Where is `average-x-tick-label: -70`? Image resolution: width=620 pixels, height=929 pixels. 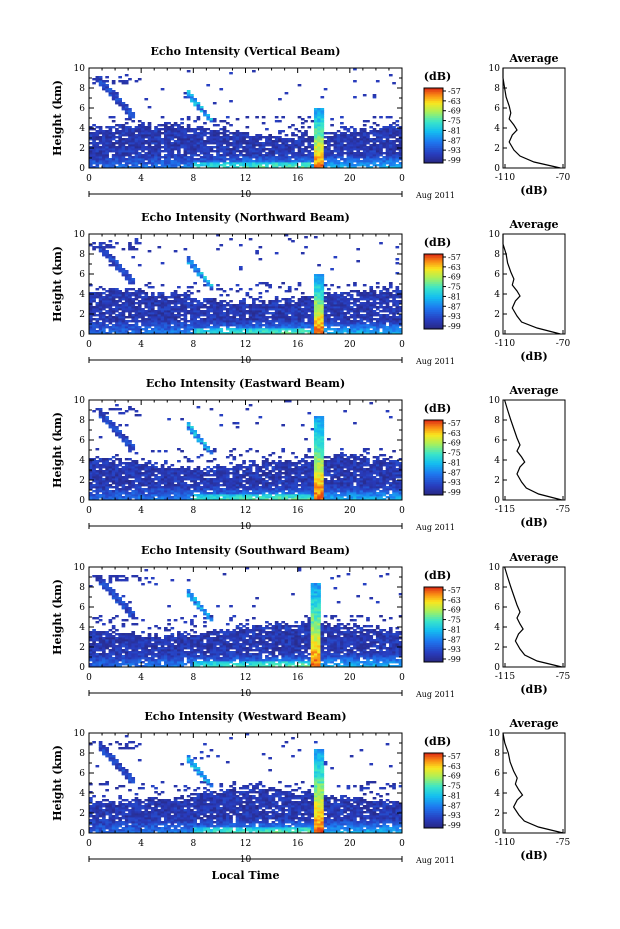 average-x-tick-label: -70 is located at coordinates (563, 344).